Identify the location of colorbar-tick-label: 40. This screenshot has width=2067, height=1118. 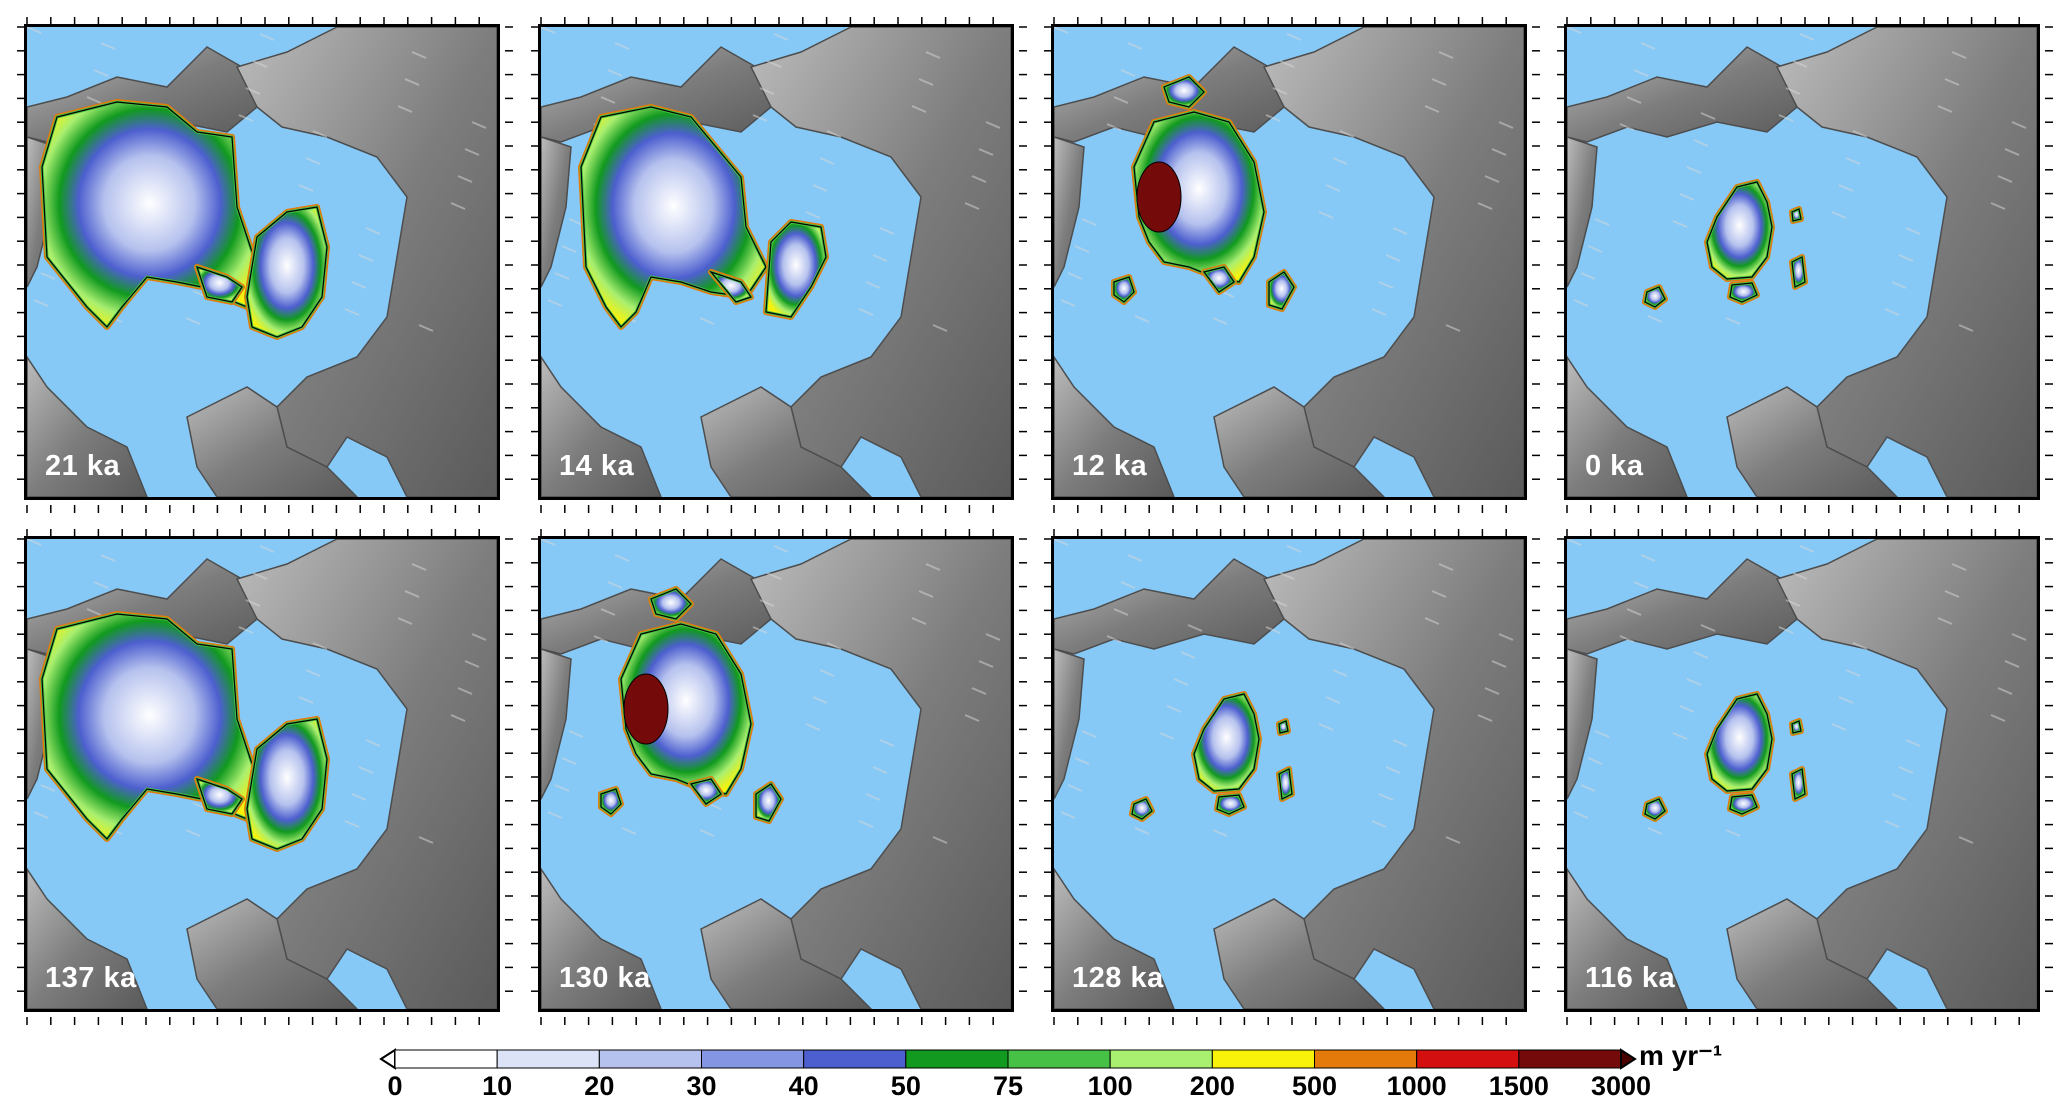
(803, 1086).